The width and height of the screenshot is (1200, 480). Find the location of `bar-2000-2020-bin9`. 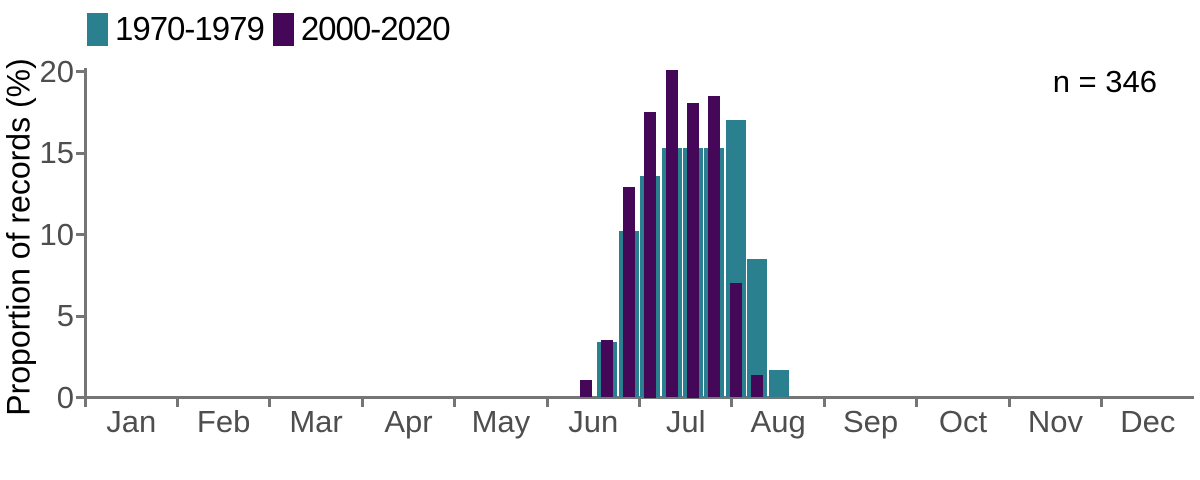

bar-2000-2020-bin9 is located at coordinates (757, 386).